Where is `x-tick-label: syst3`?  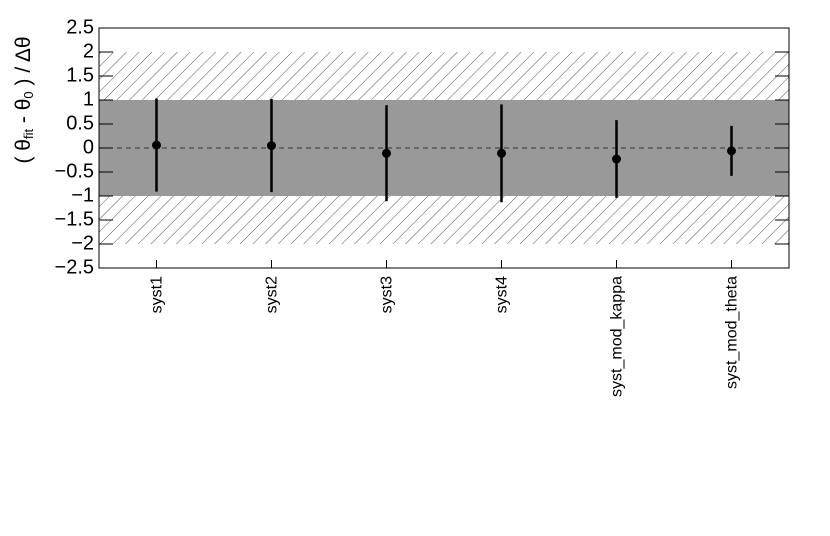 x-tick-label: syst3 is located at coordinates (387, 294).